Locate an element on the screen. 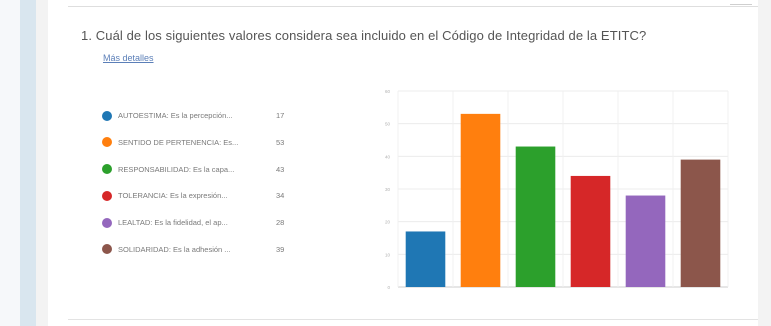 Image resolution: width=771 pixels, height=326 pixels. legend-item-lealtad: LEALTAD: Es la fidelidad, el ap... 28 is located at coordinates (207, 222).